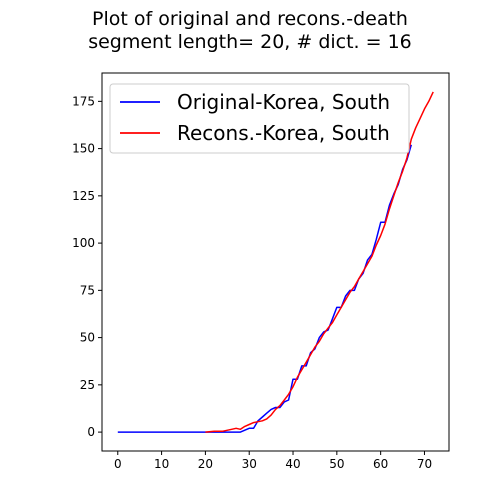  What do you see at coordinates (380, 464) in the screenshot?
I see `x-tick-label: 60` at bounding box center [380, 464].